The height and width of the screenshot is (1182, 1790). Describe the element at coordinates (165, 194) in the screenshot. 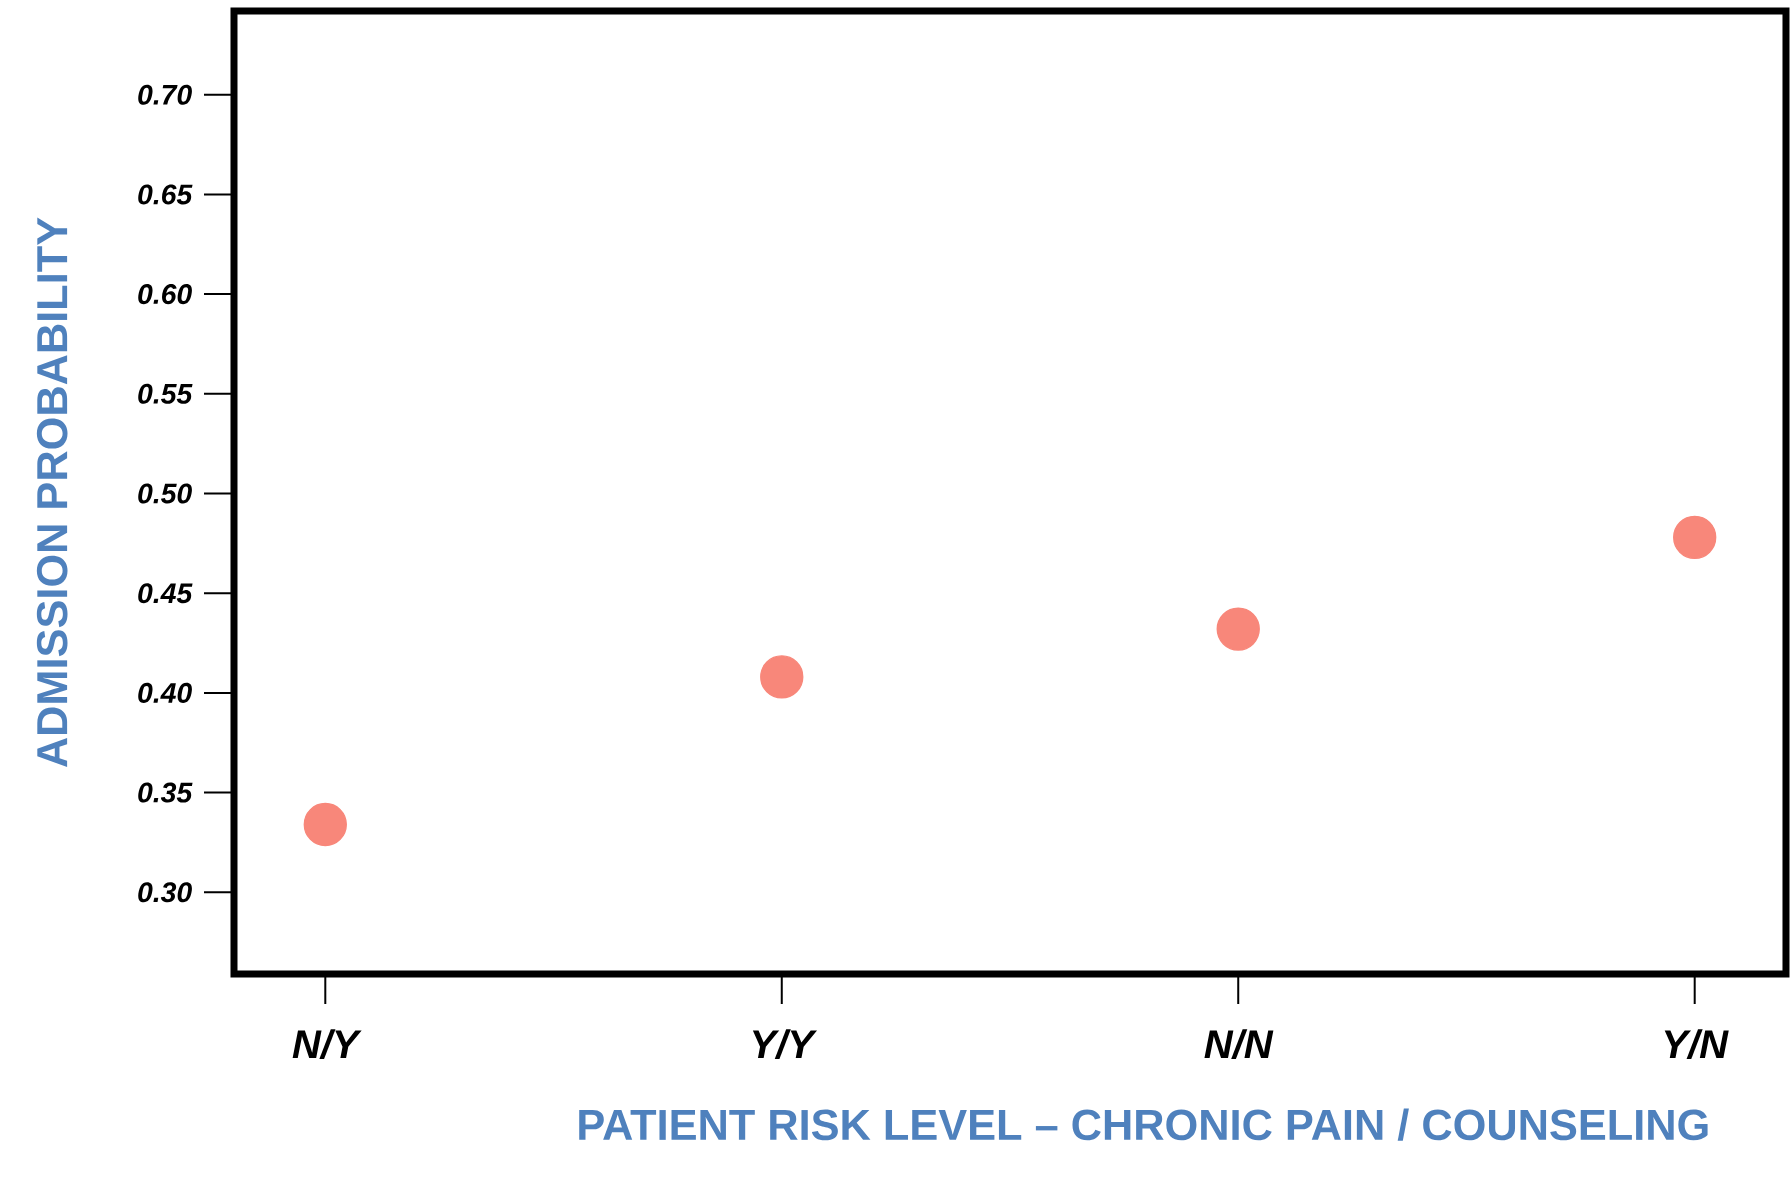

I see `y-tick-label: 0.65` at that location.